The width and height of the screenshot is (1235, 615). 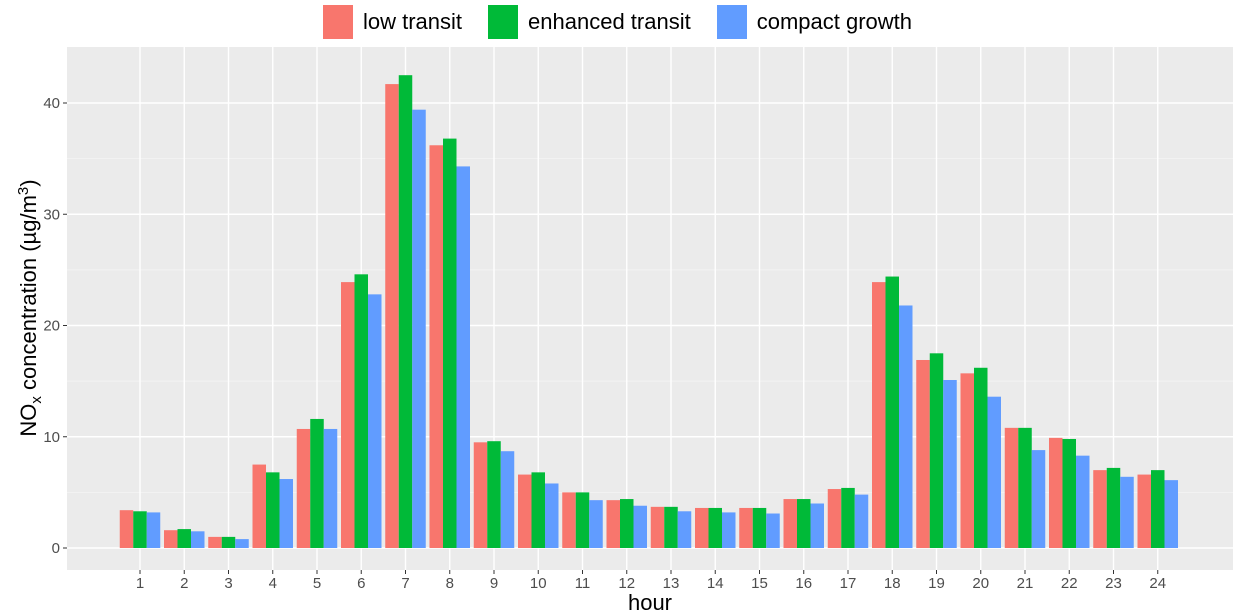 I want to click on x-tick-label: 14, so click(x=715, y=583).